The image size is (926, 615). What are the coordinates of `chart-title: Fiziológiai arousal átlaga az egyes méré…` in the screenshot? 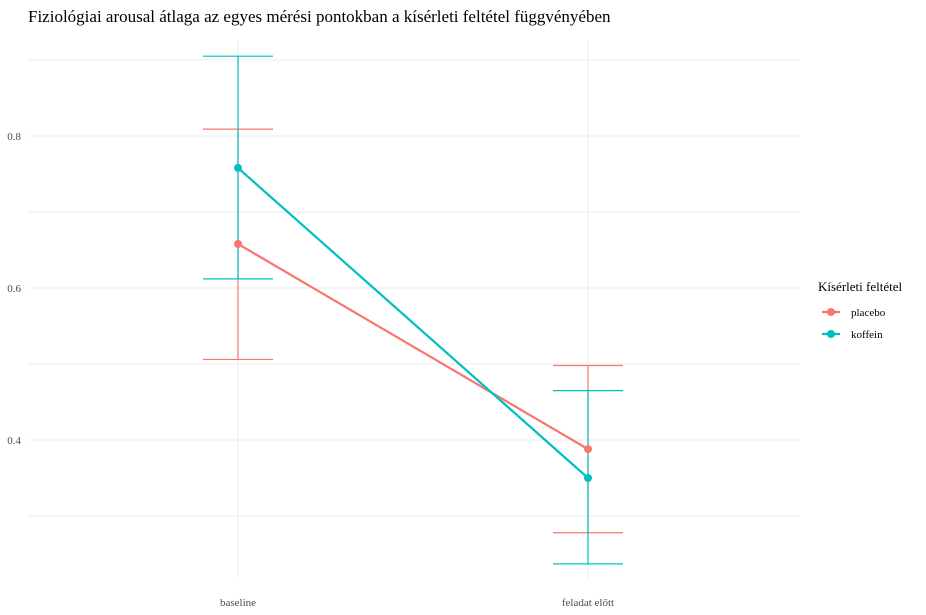 It's located at (319, 16).